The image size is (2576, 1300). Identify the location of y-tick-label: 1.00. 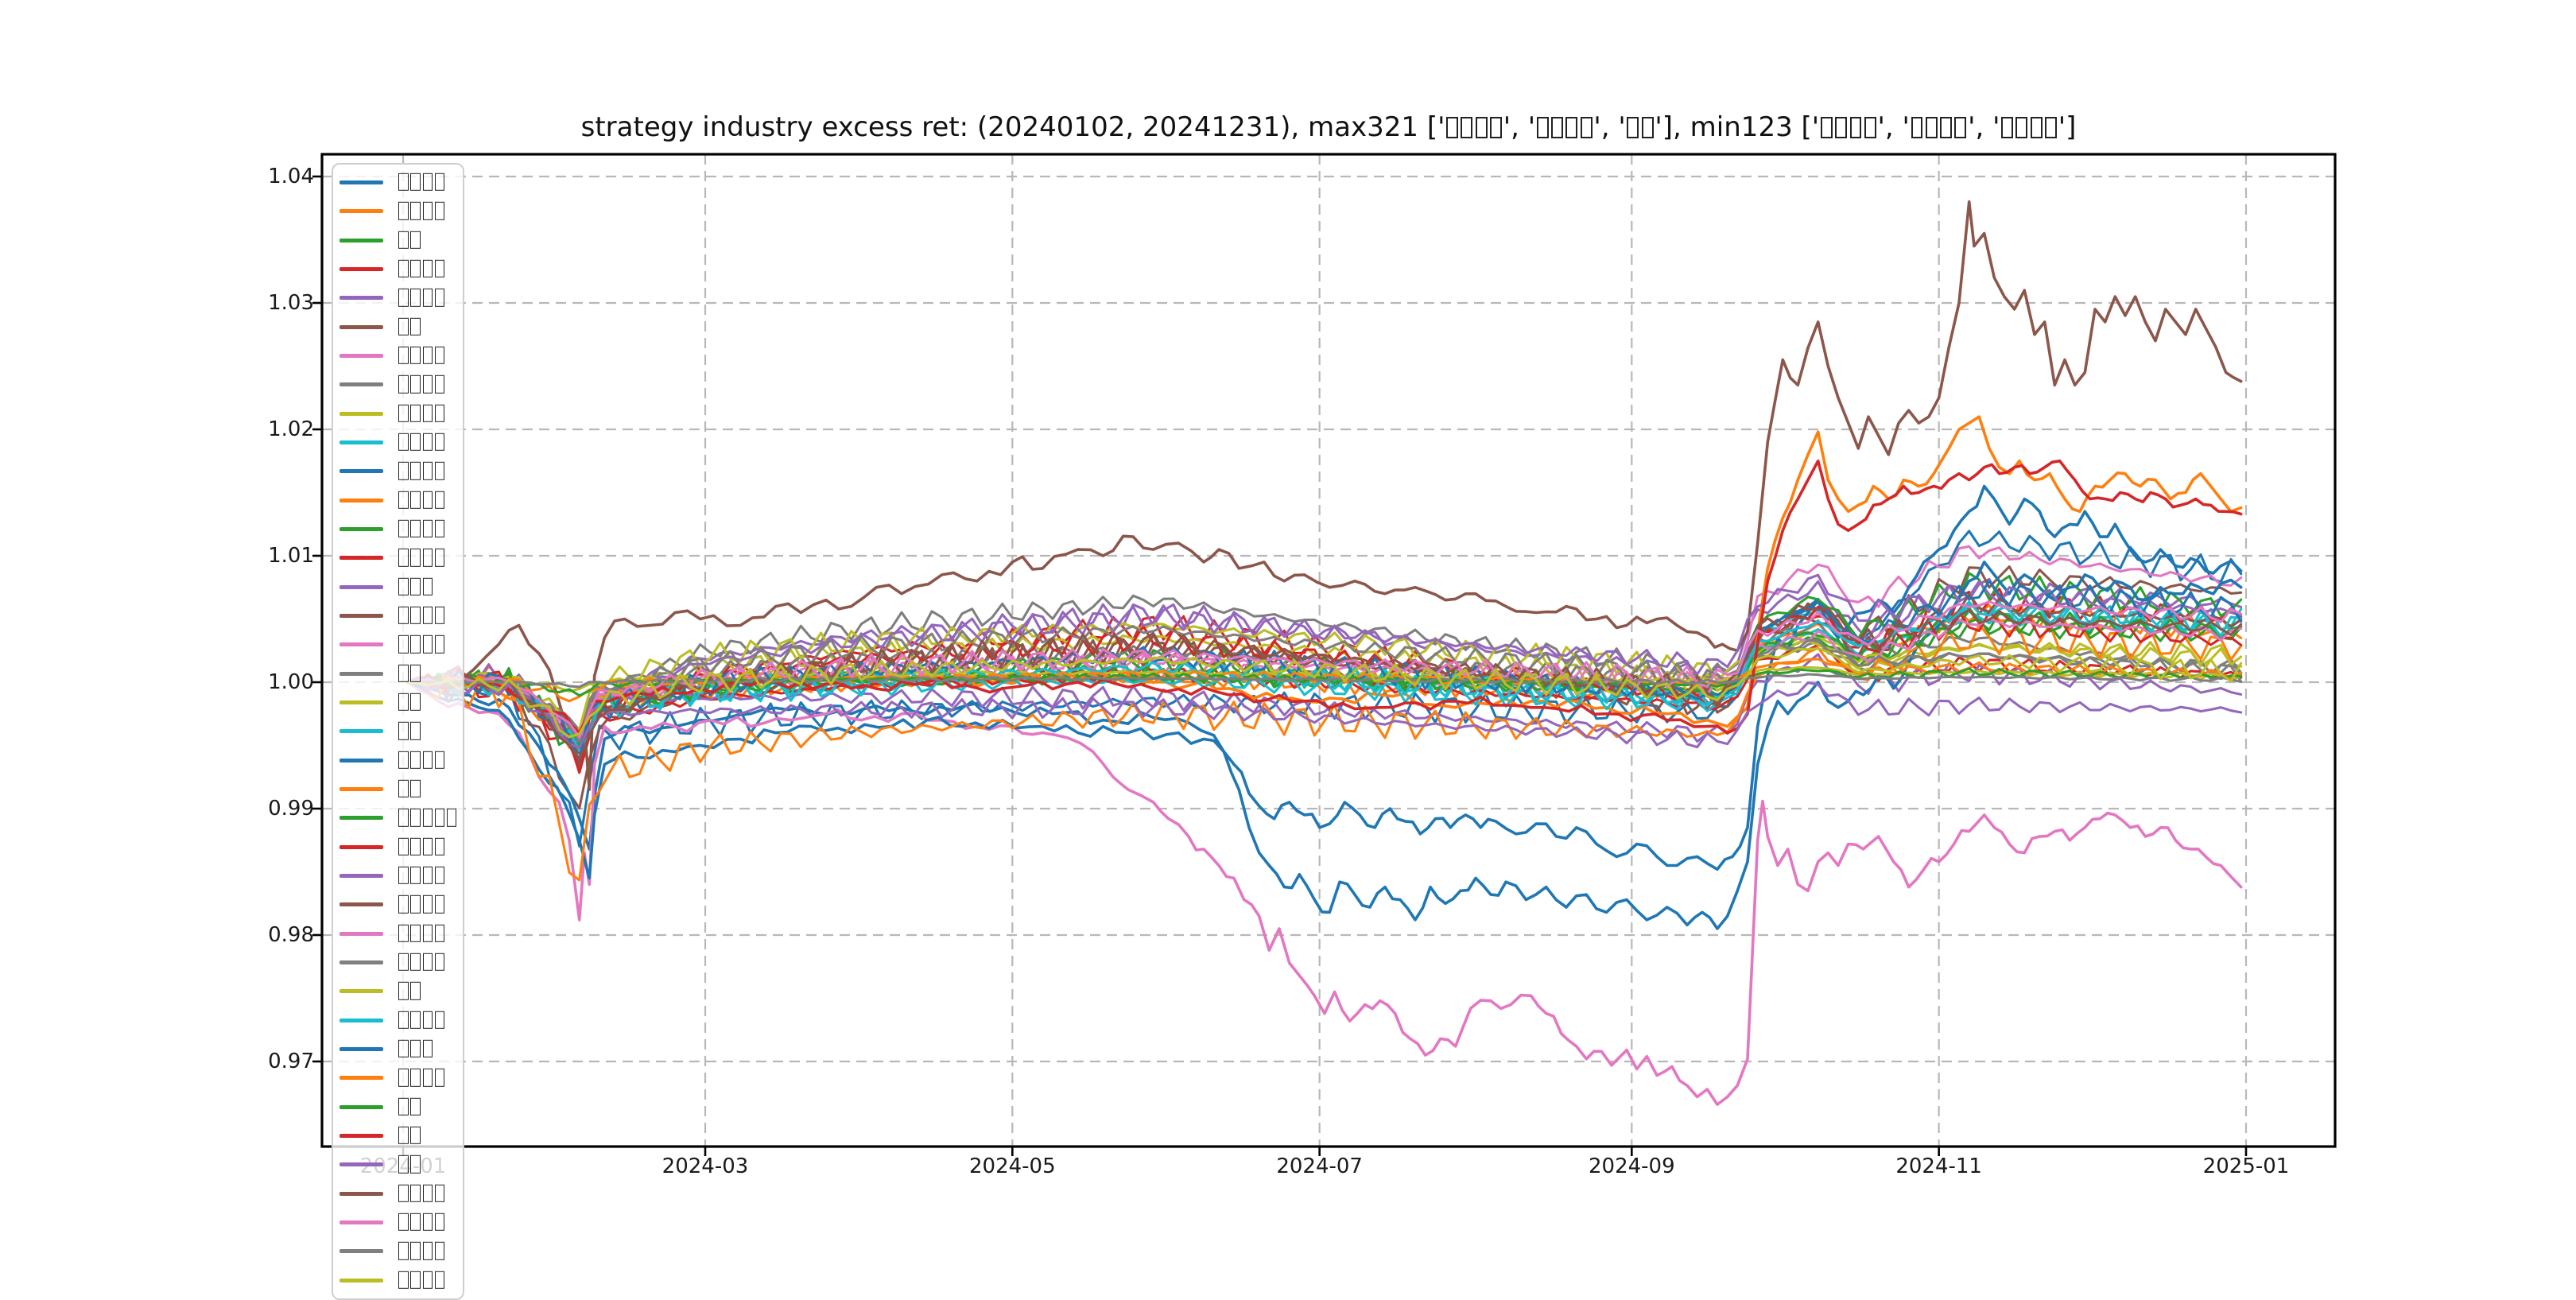
(291, 682).